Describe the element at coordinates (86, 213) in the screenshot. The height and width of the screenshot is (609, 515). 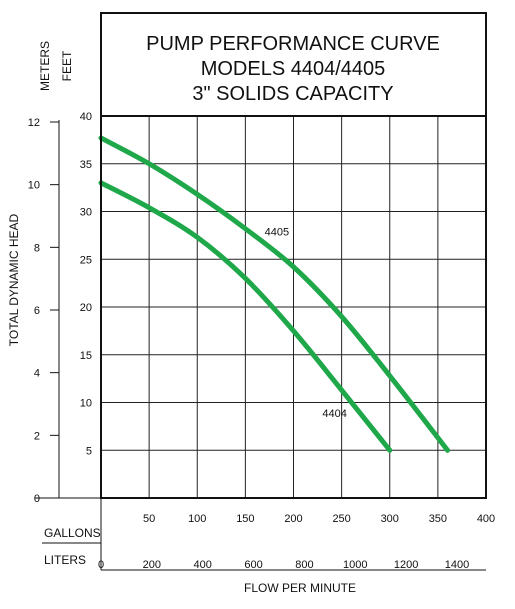
I see `y-tick-label: 30` at that location.